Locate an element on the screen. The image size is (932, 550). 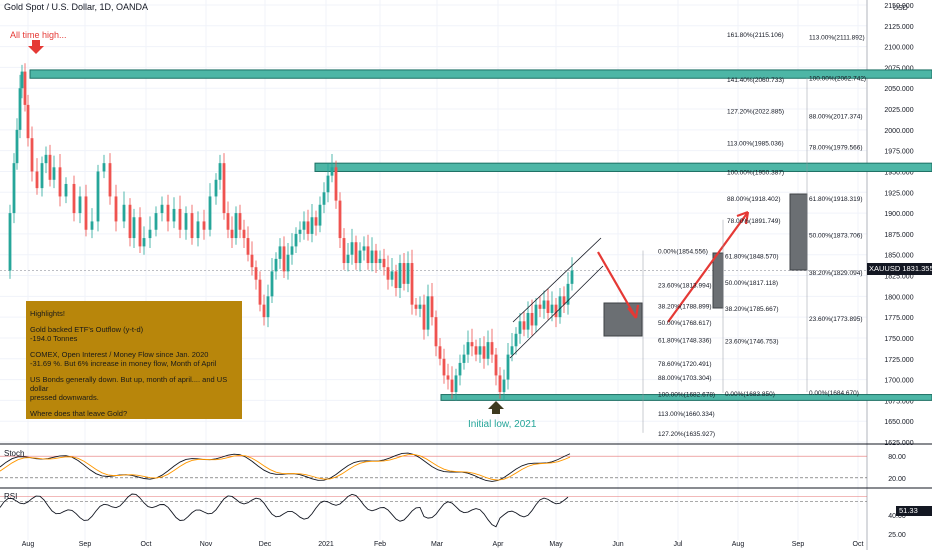
x-tick-label: Aug is located at coordinates (28, 544).